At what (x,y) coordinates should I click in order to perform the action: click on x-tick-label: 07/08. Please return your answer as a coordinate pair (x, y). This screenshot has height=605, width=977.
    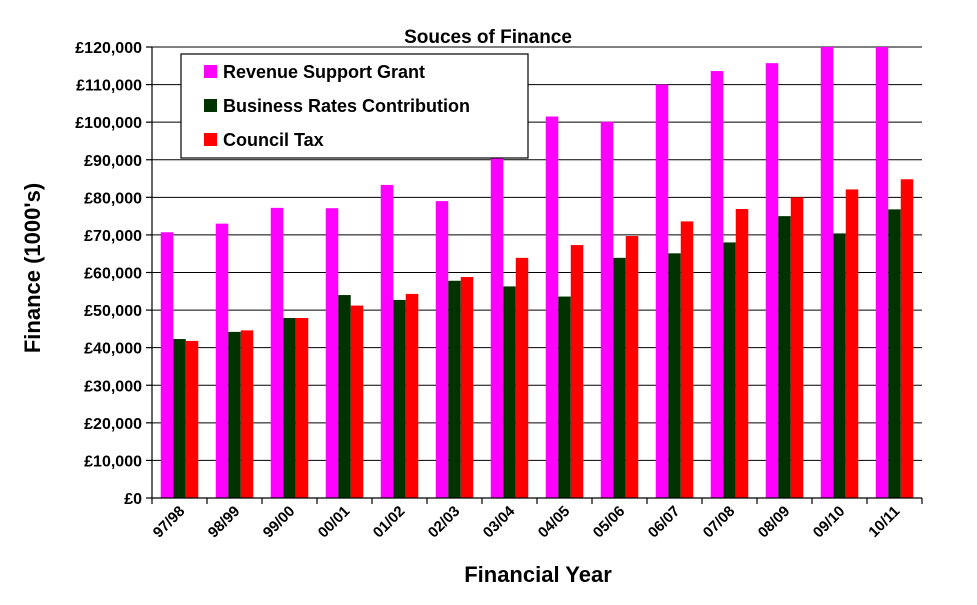
    Looking at the image, I should click on (719, 522).